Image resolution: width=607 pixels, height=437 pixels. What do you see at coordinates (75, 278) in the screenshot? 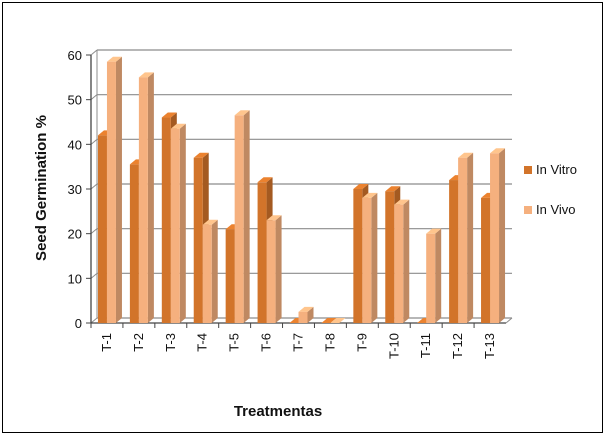
I see `y-tick-label: 10` at bounding box center [75, 278].